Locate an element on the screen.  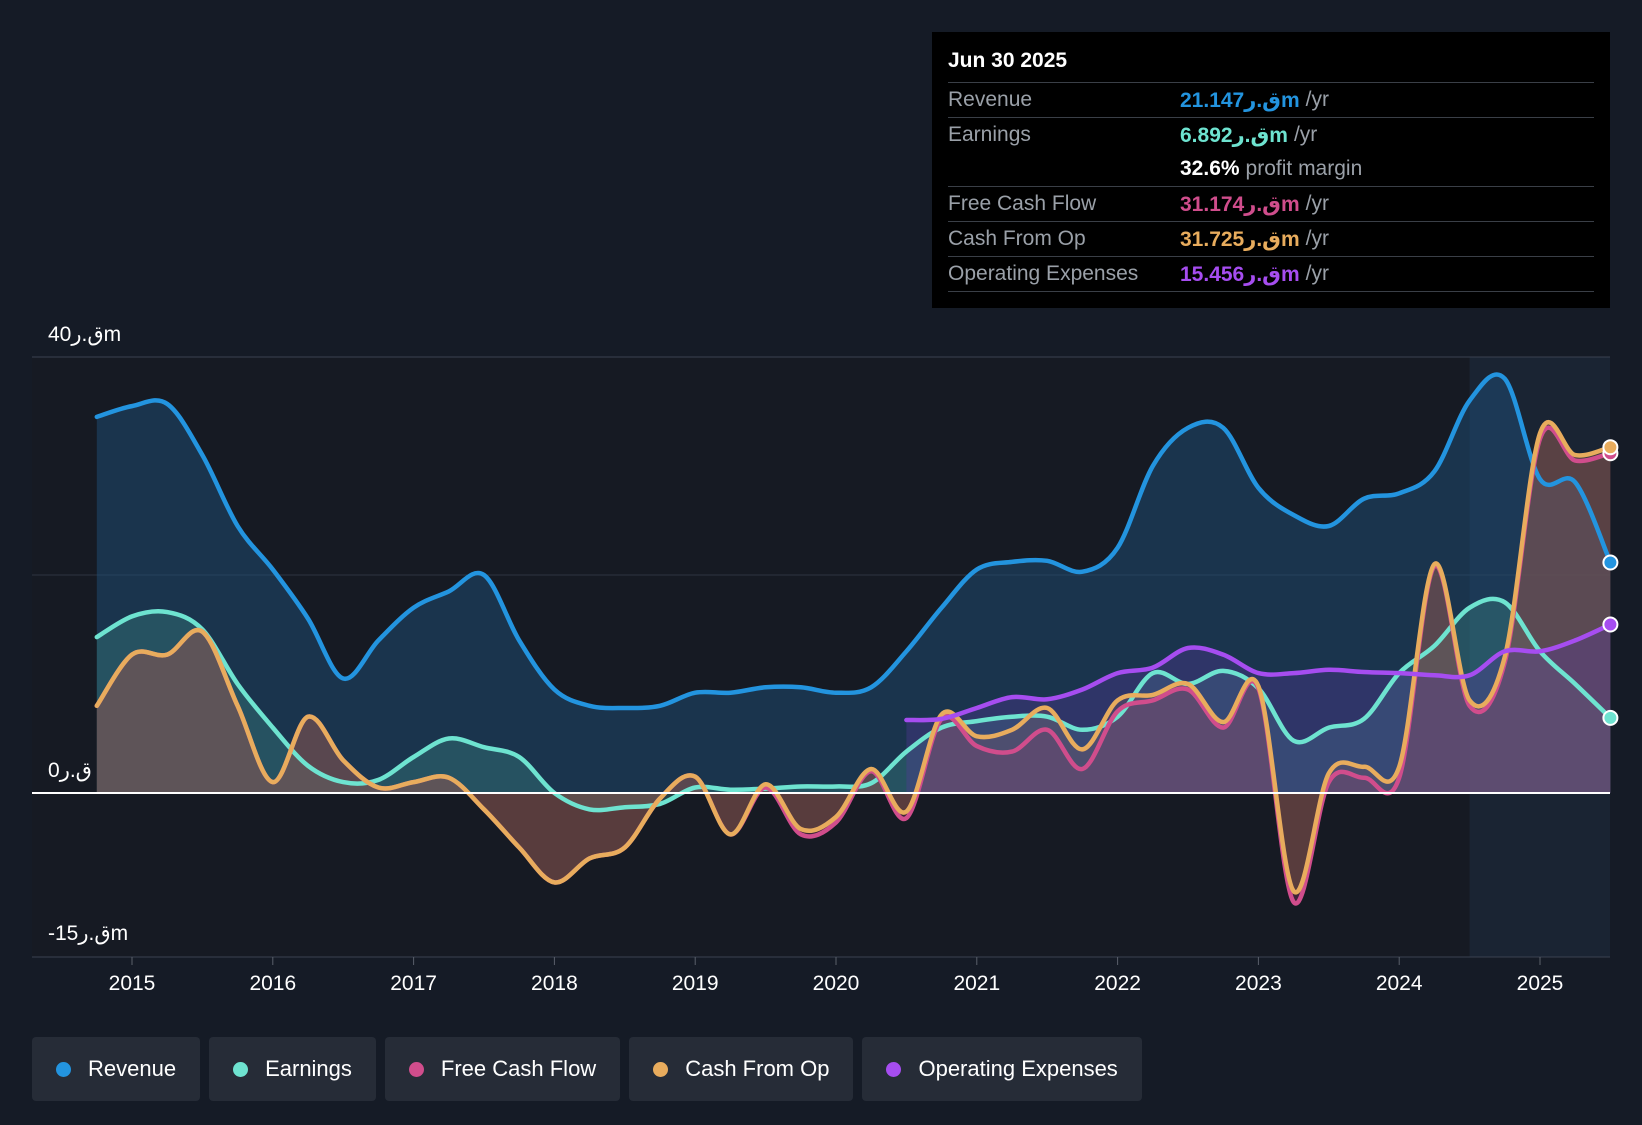
x-tick-label: 2018 is located at coordinates (554, 983).